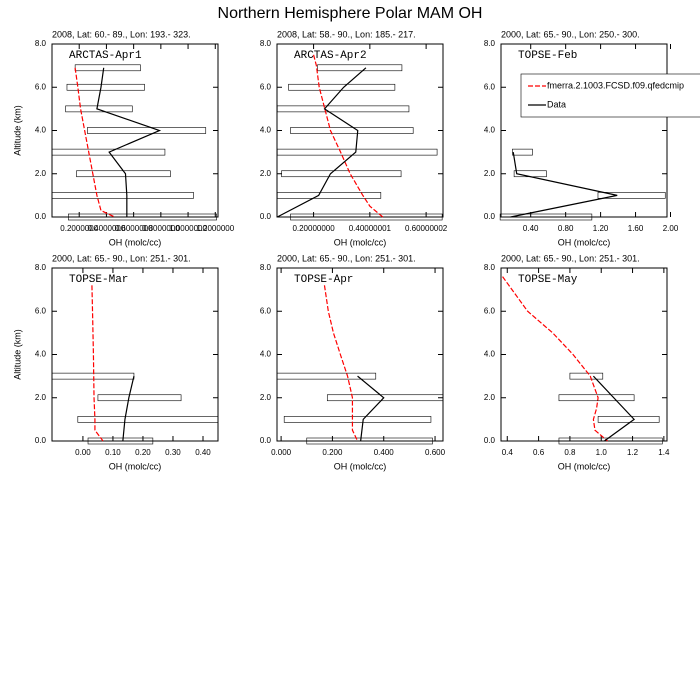 The image size is (700, 700). I want to click on panel-header: 2008, Lat: 60.- 89., Lon: 193.- 323., so click(121, 34).